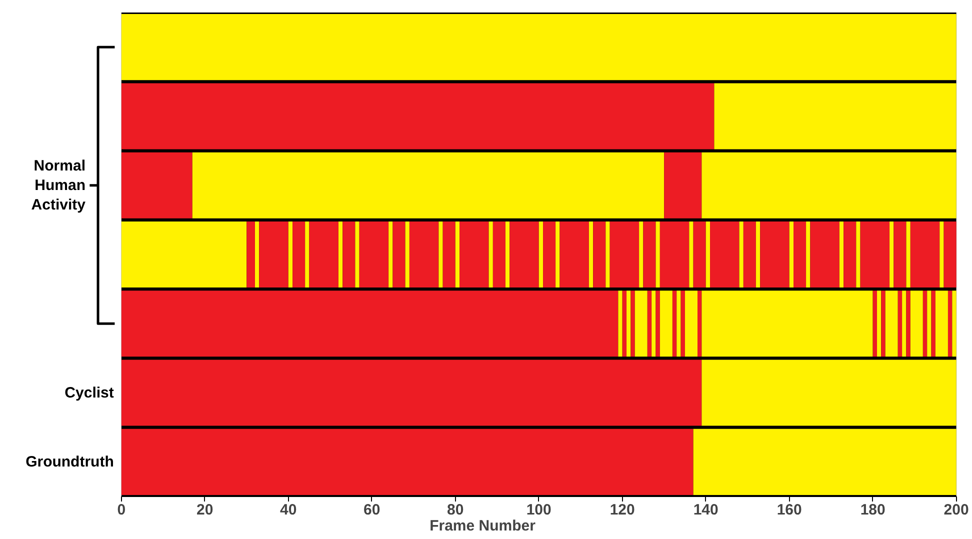 The image size is (972, 539). I want to click on y-tick-label: Cyclist, so click(89, 393).